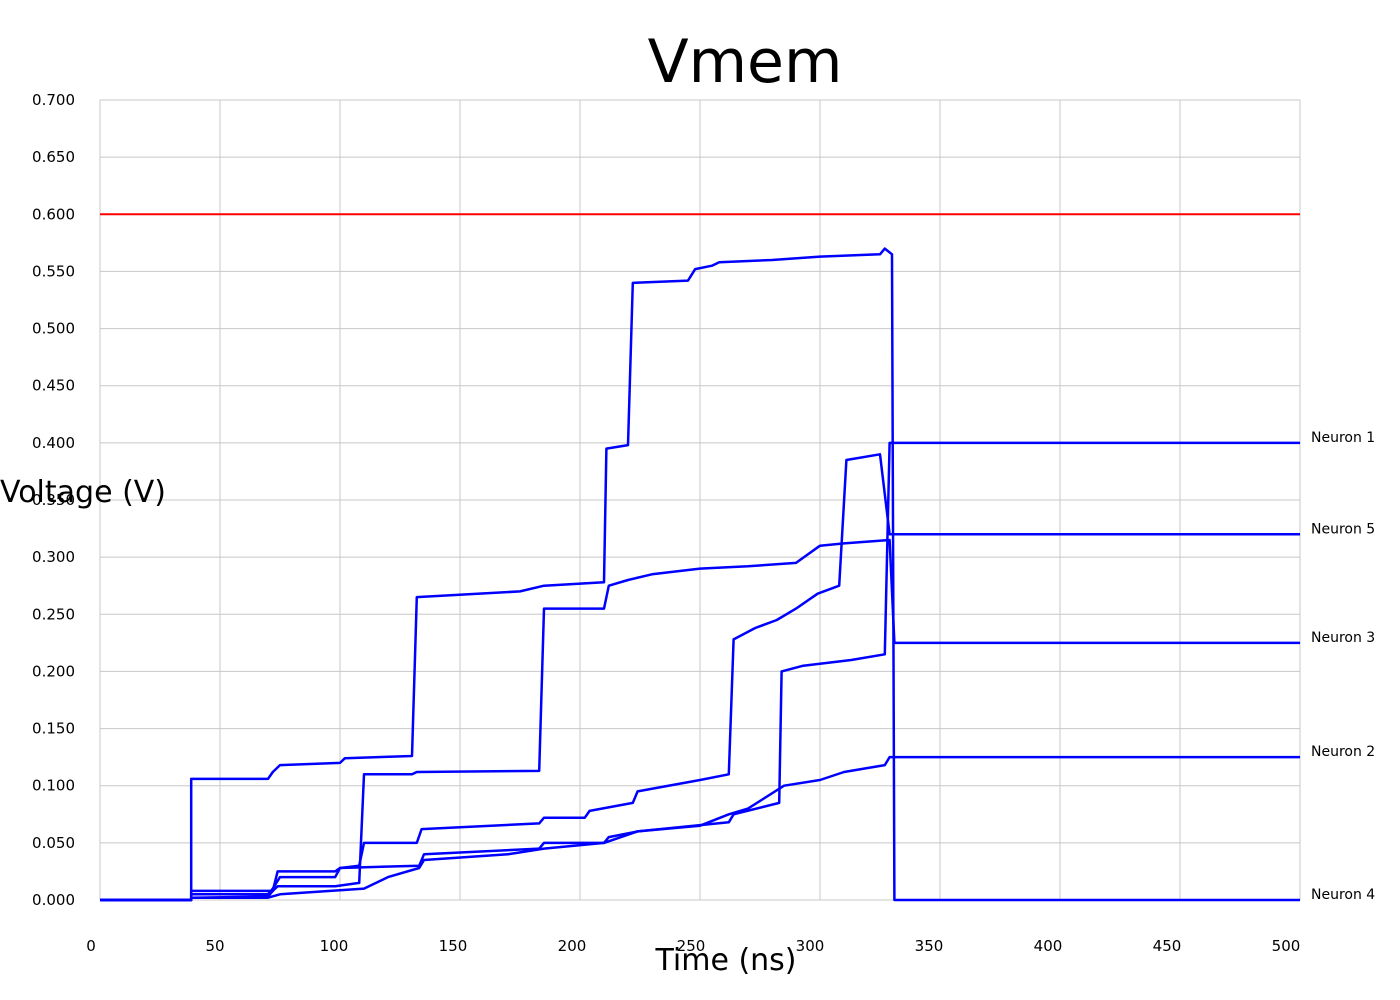 The width and height of the screenshot is (1400, 1000). Describe the element at coordinates (1343, 529) in the screenshot. I see `series-label-neuron-5: Neuron 5` at that location.